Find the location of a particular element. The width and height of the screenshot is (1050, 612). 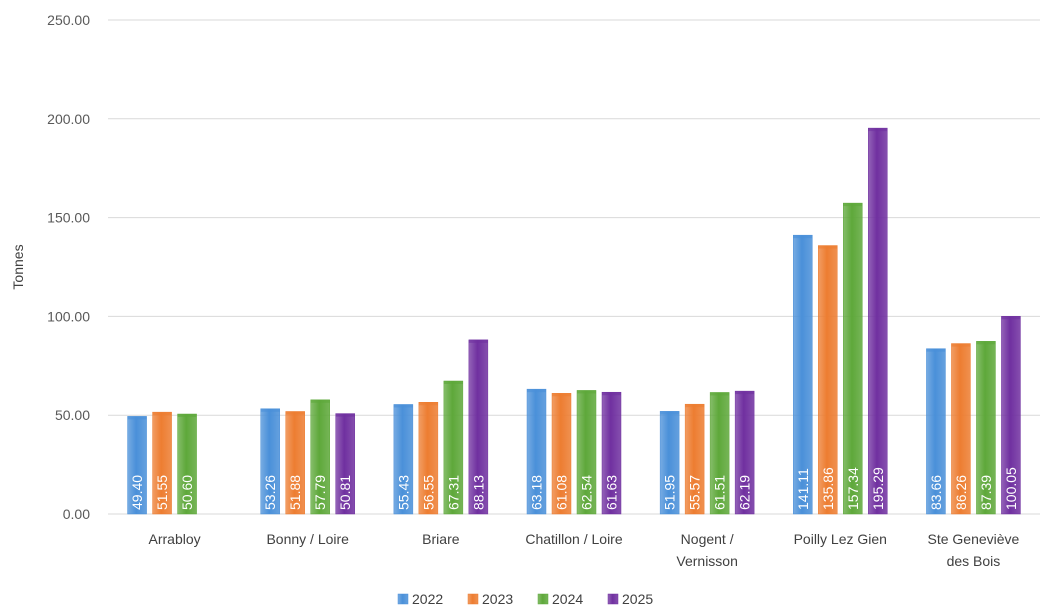

y-tick-label: 100.00 is located at coordinates (68, 316).